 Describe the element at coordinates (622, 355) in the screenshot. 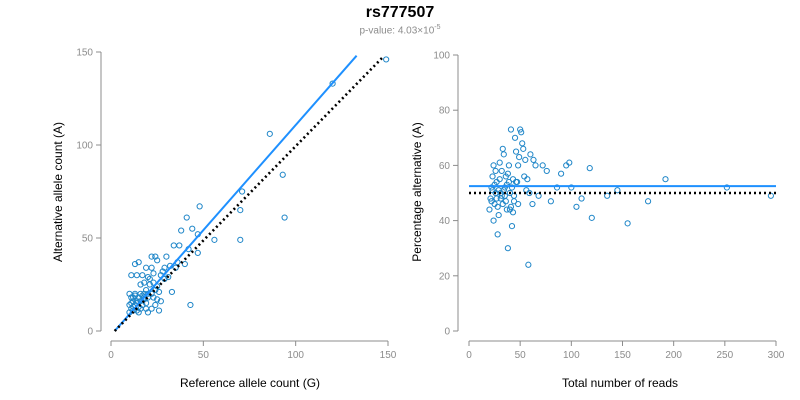

I see `p2-x-tick-label: 150` at that location.